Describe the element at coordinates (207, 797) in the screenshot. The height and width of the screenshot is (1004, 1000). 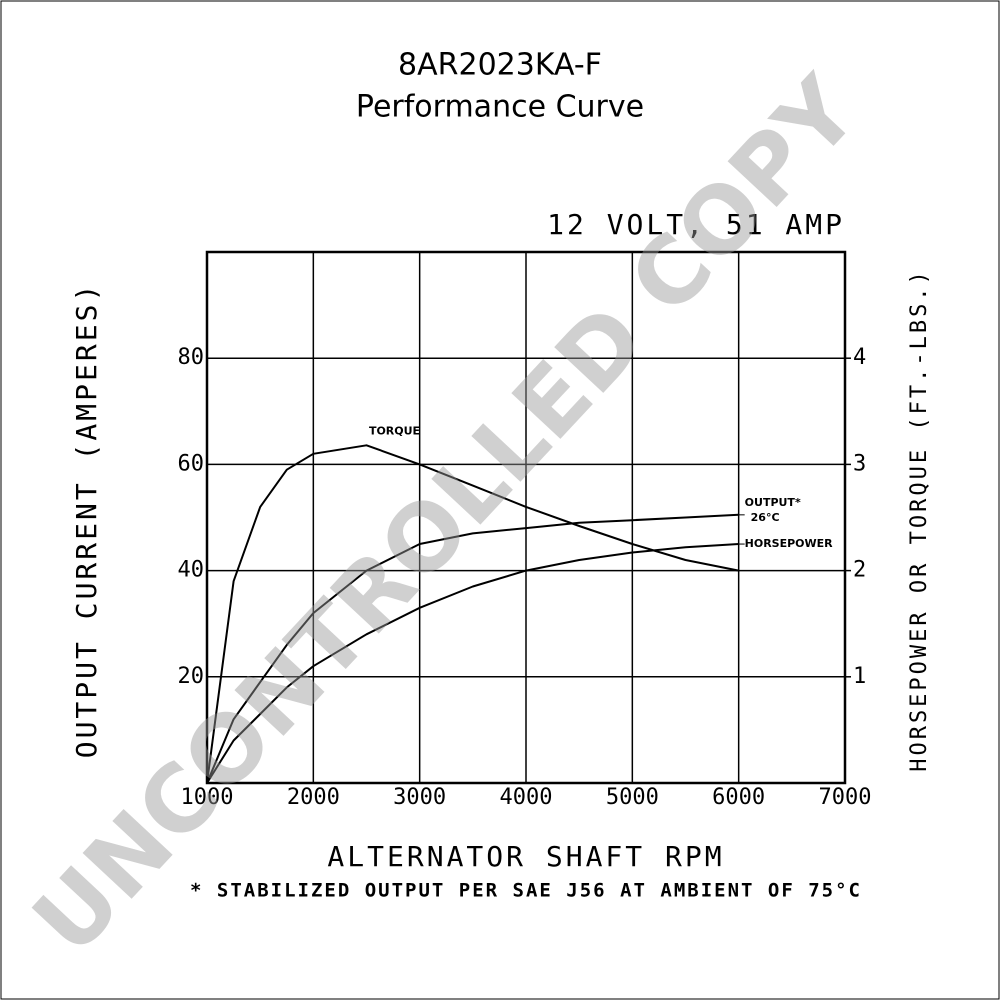
I see `x-tick-label: 1000` at that location.